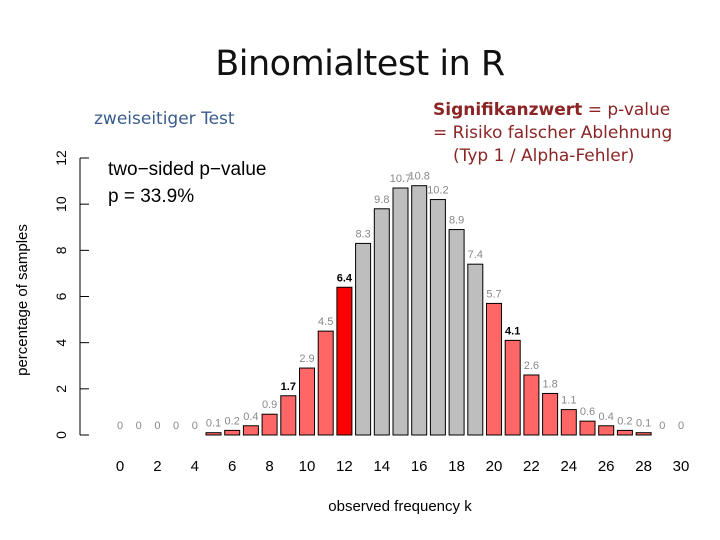 The width and height of the screenshot is (720, 540). I want to click on value-label-k-14: 9.8, so click(381, 200).